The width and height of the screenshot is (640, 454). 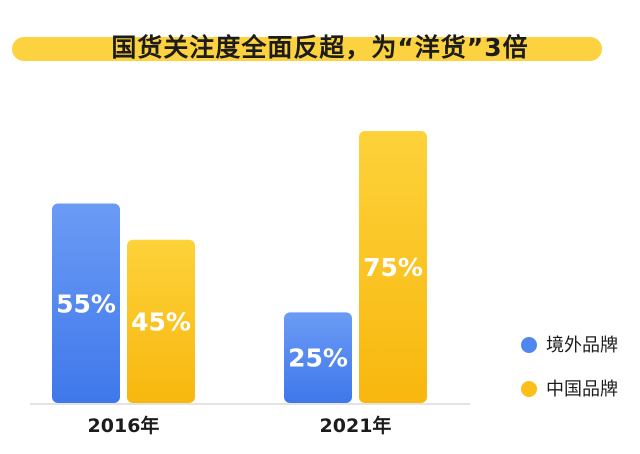 I want to click on chart-title: 国货关注度全面反超，为“洋货”3倍, so click(x=320, y=47).